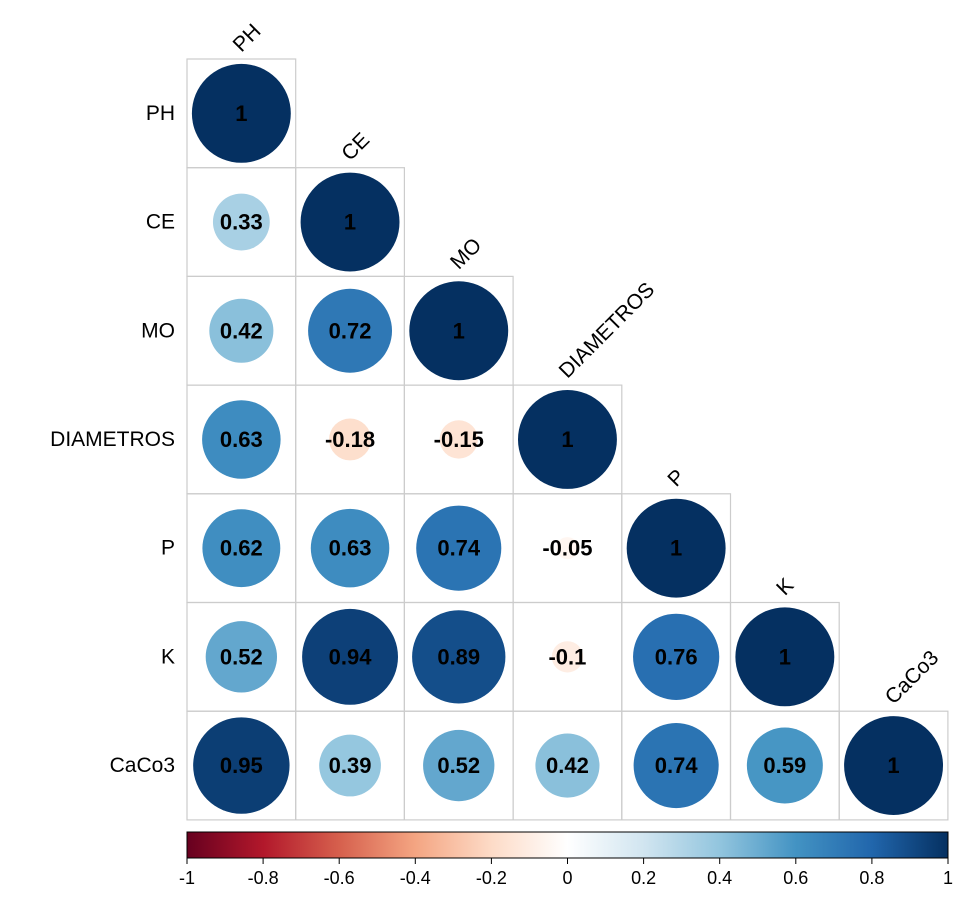 The height and width of the screenshot is (901, 967). I want to click on correlation-value: 0.59, so click(784, 765).